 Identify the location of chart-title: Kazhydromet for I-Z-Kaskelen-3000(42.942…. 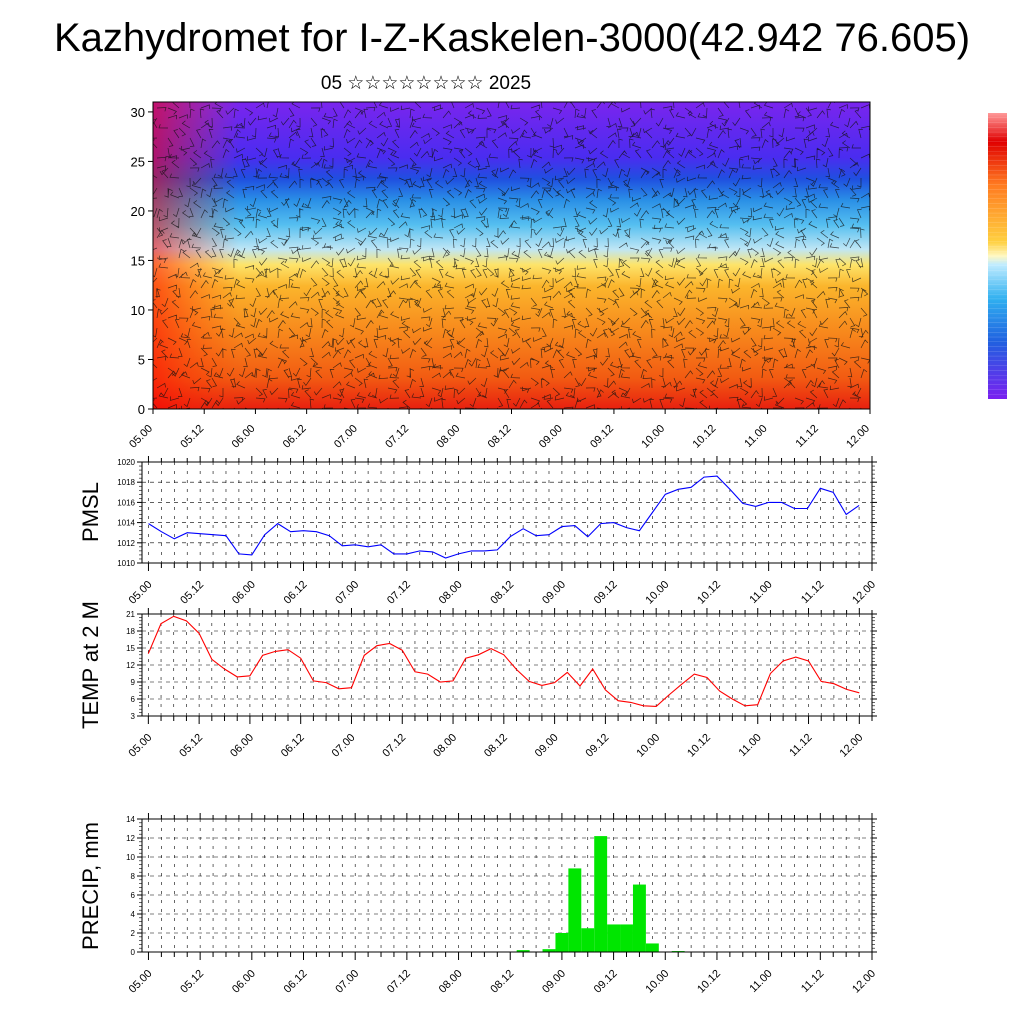
(512, 38).